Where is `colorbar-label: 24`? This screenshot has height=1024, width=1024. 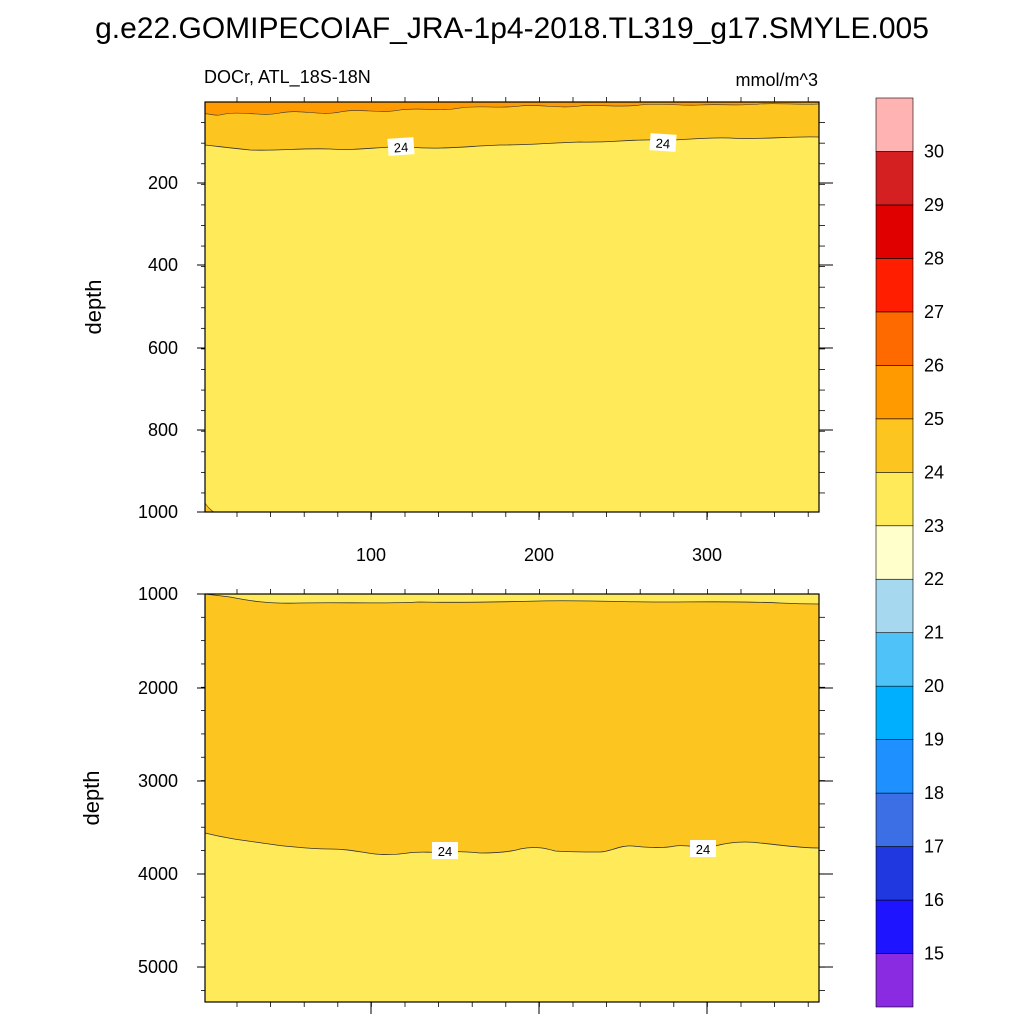
colorbar-label: 24 is located at coordinates (934, 472).